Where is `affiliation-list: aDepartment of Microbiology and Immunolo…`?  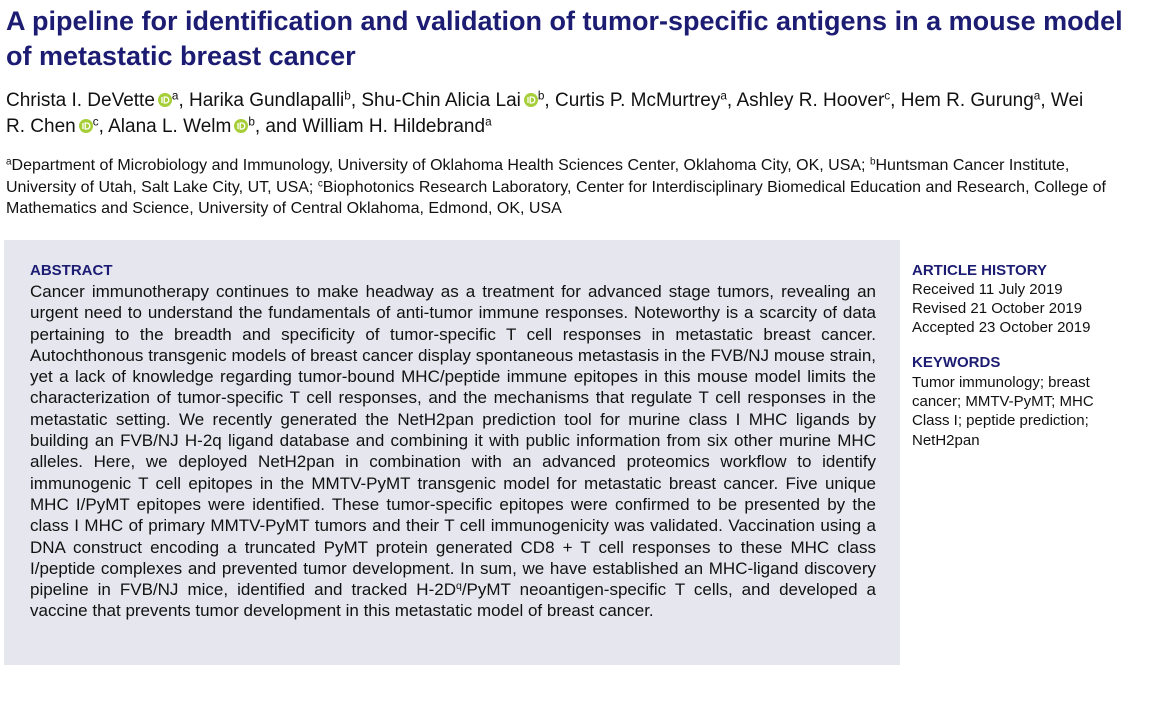 affiliation-list: aDepartment of Microbiology and Immunolo… is located at coordinates (556, 187).